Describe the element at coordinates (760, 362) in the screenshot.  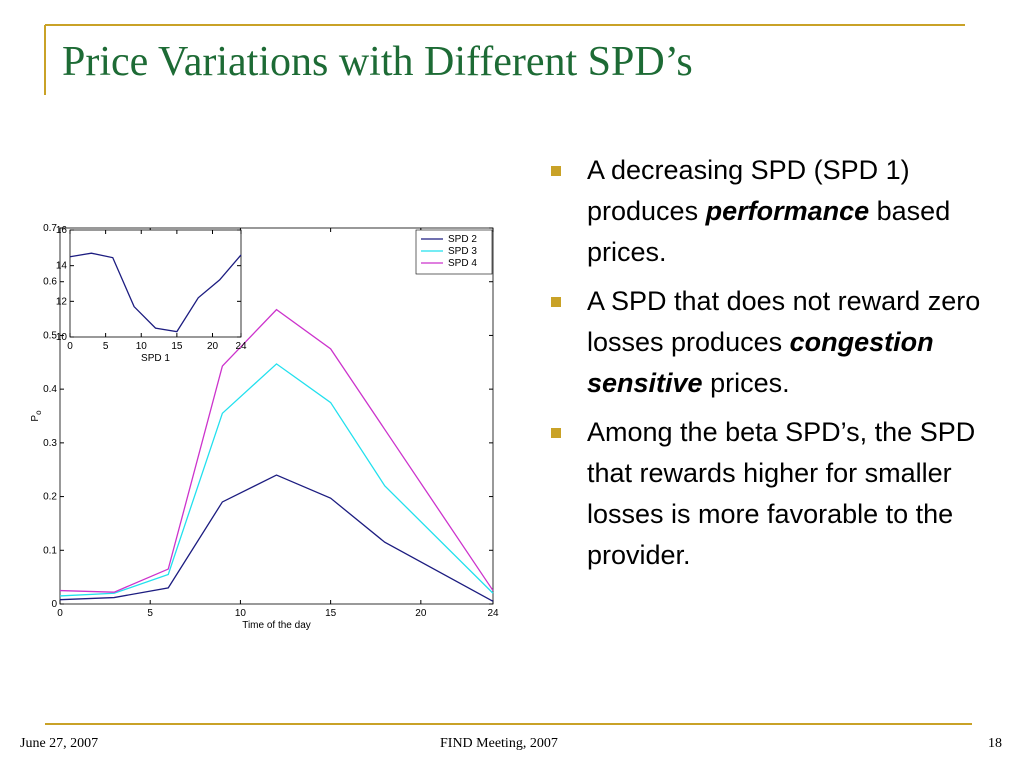
I see `emphasis: congestion sensitive` at that location.